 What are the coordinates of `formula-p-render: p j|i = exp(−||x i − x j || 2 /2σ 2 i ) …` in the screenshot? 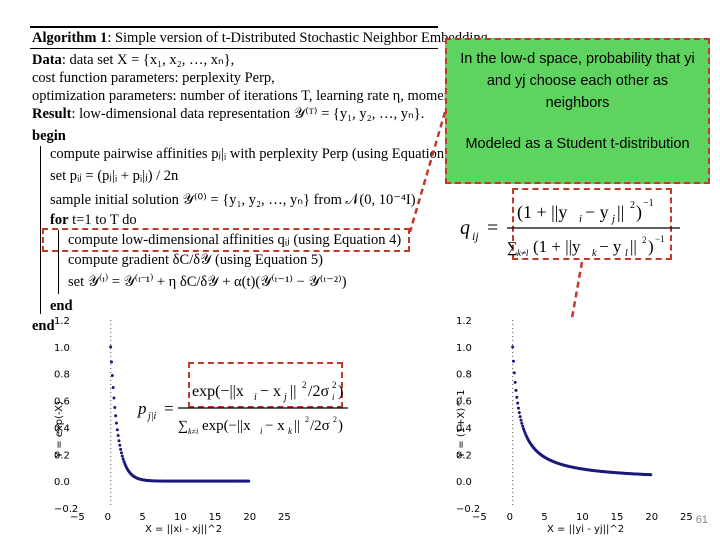 It's located at (242, 408).